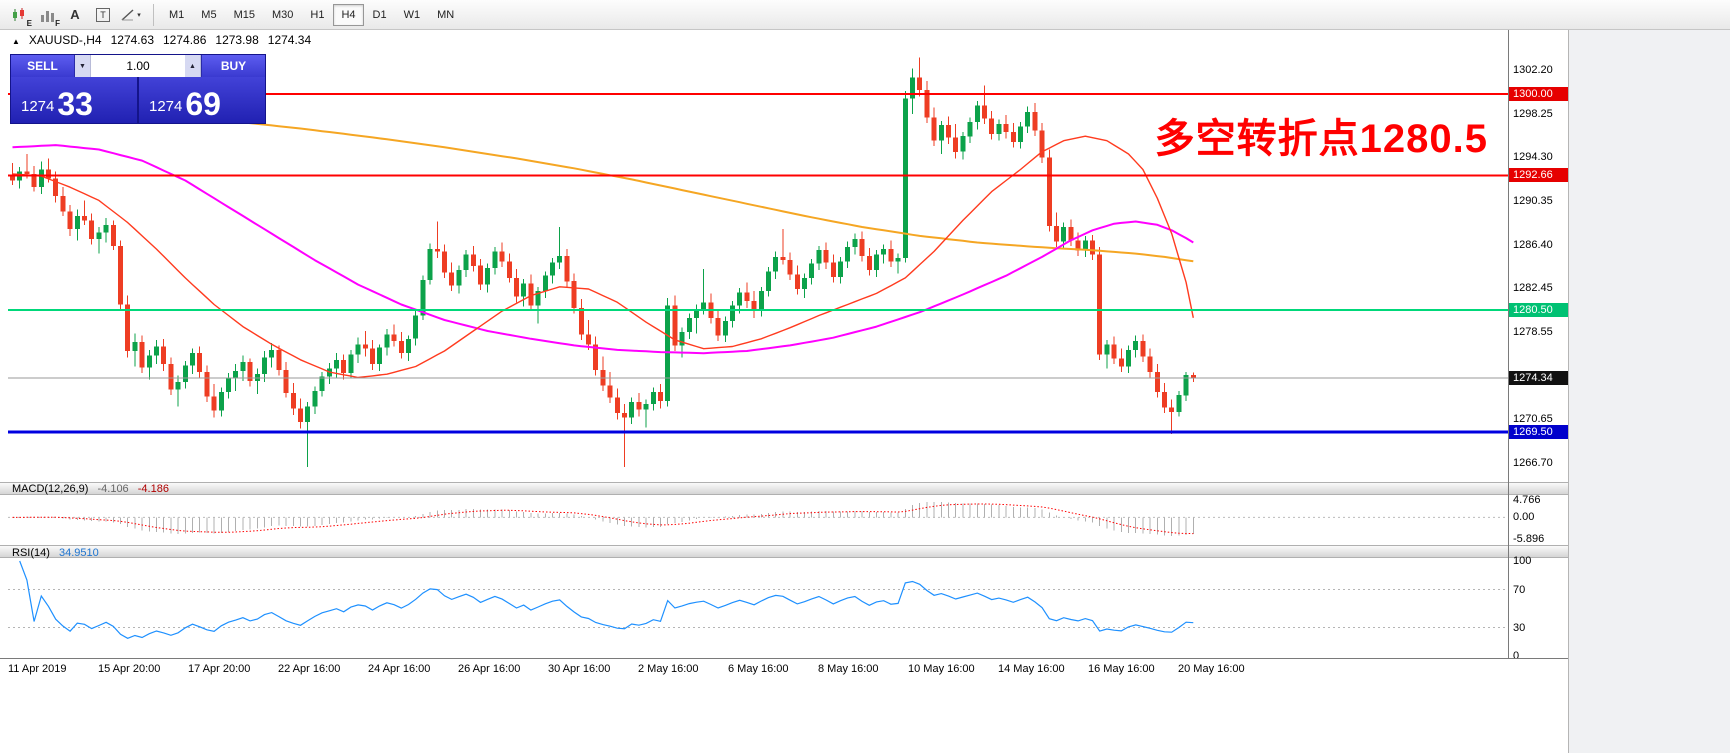 The height and width of the screenshot is (753, 1730). Describe the element at coordinates (37, 669) in the screenshot. I see `time-axis-label: 11 Apr 2019` at that location.